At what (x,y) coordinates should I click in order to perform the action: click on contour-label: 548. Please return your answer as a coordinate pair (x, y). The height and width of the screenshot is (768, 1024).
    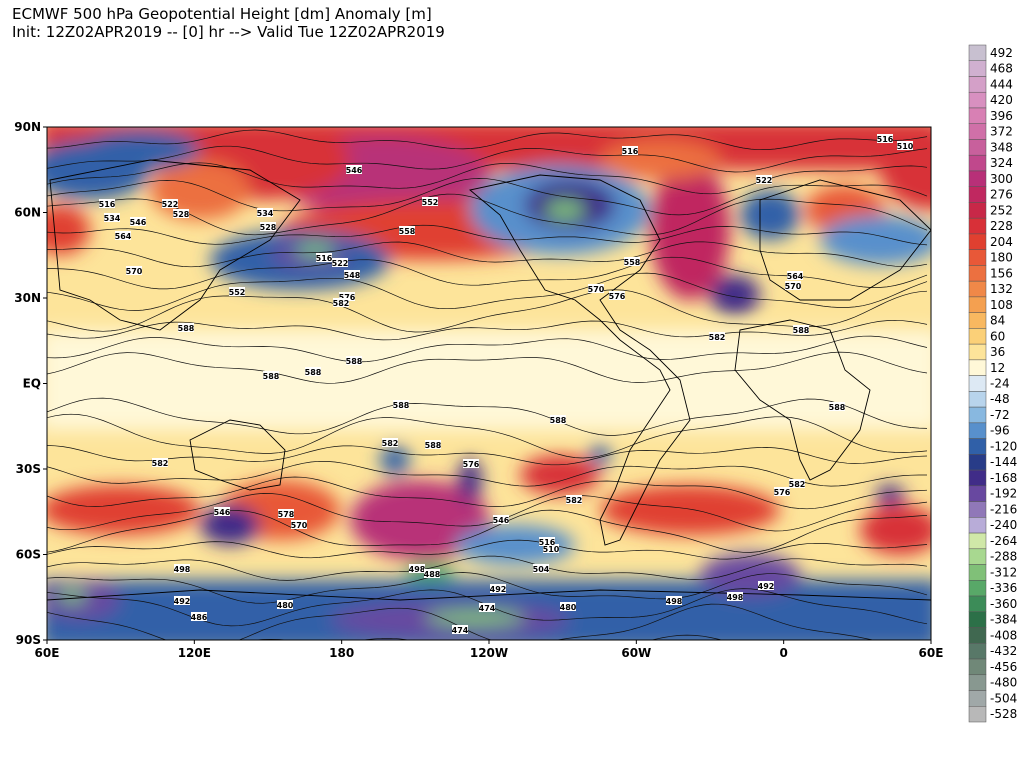
    Looking at the image, I should click on (352, 275).